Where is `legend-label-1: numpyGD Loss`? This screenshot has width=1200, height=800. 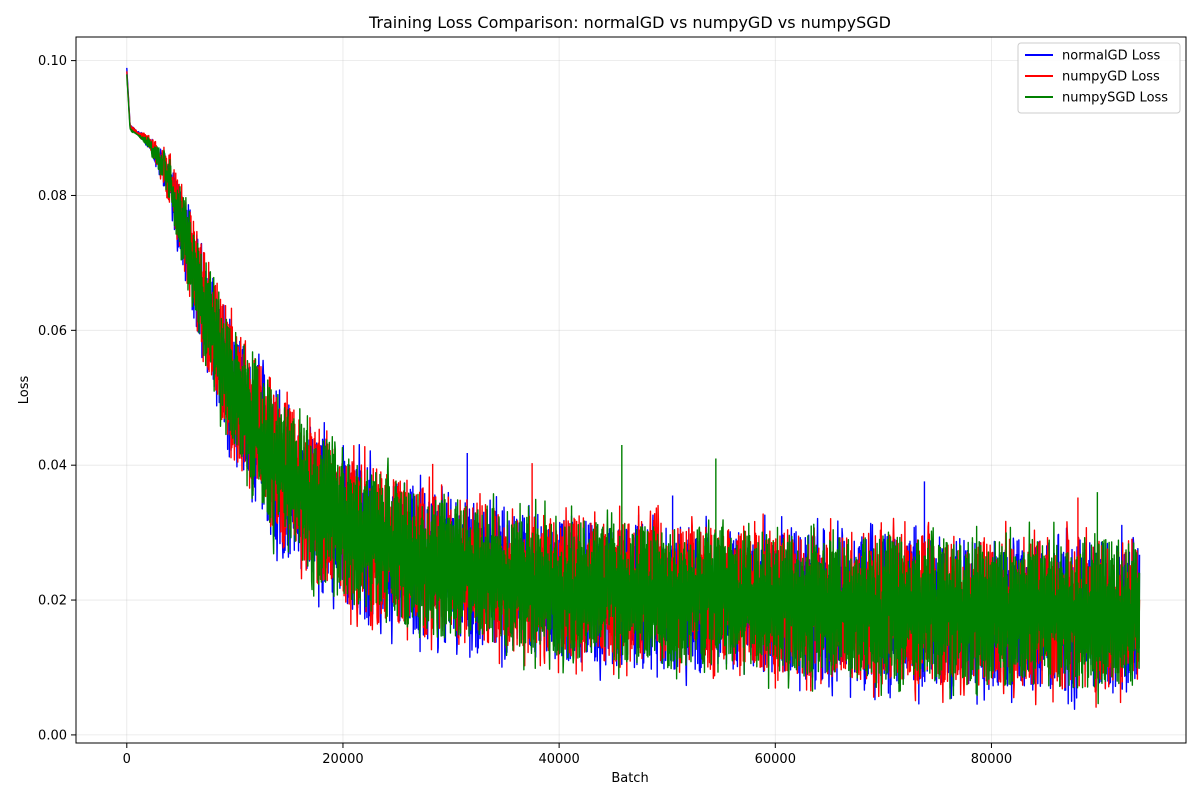 legend-label-1: numpyGD Loss is located at coordinates (1111, 77).